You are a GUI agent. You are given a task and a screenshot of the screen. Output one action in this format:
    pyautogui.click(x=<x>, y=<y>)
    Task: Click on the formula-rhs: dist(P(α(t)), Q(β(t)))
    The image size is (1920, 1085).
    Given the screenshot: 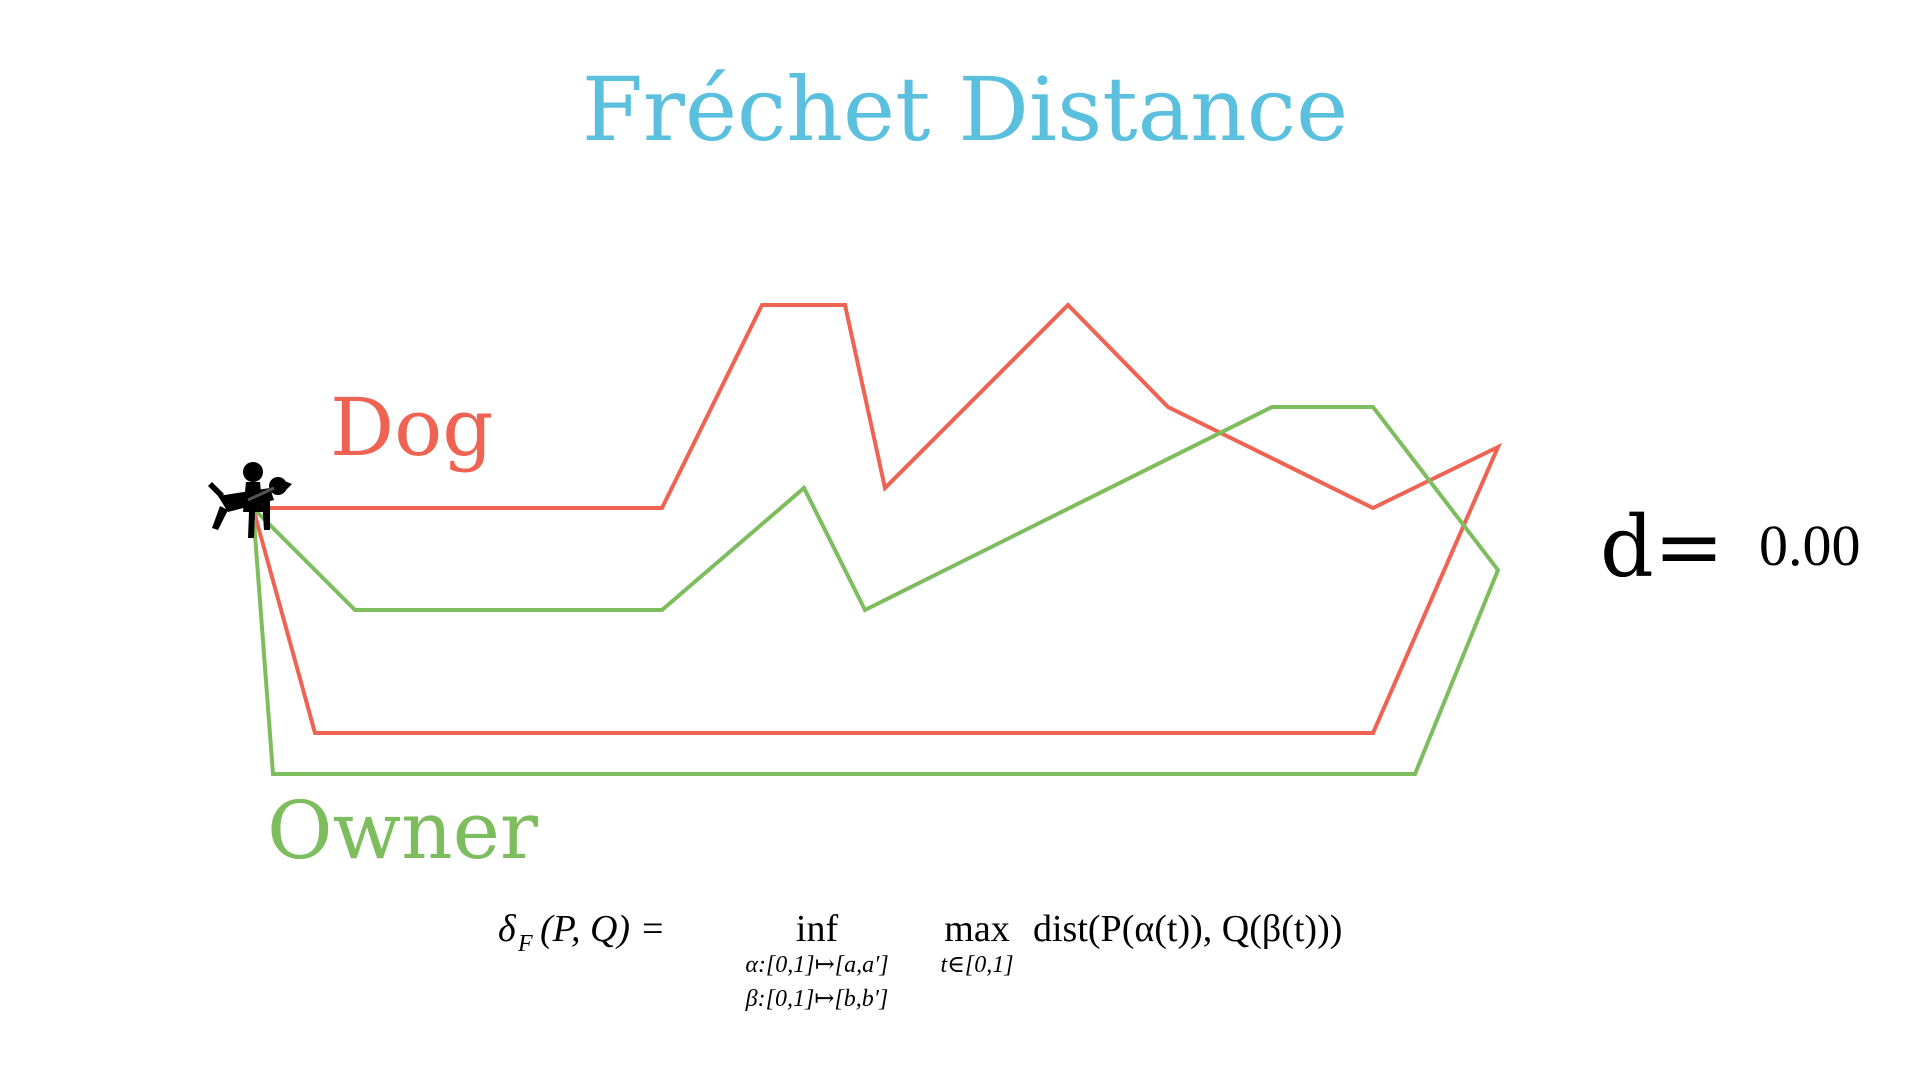 What is the action you would take?
    pyautogui.click(x=1187, y=929)
    